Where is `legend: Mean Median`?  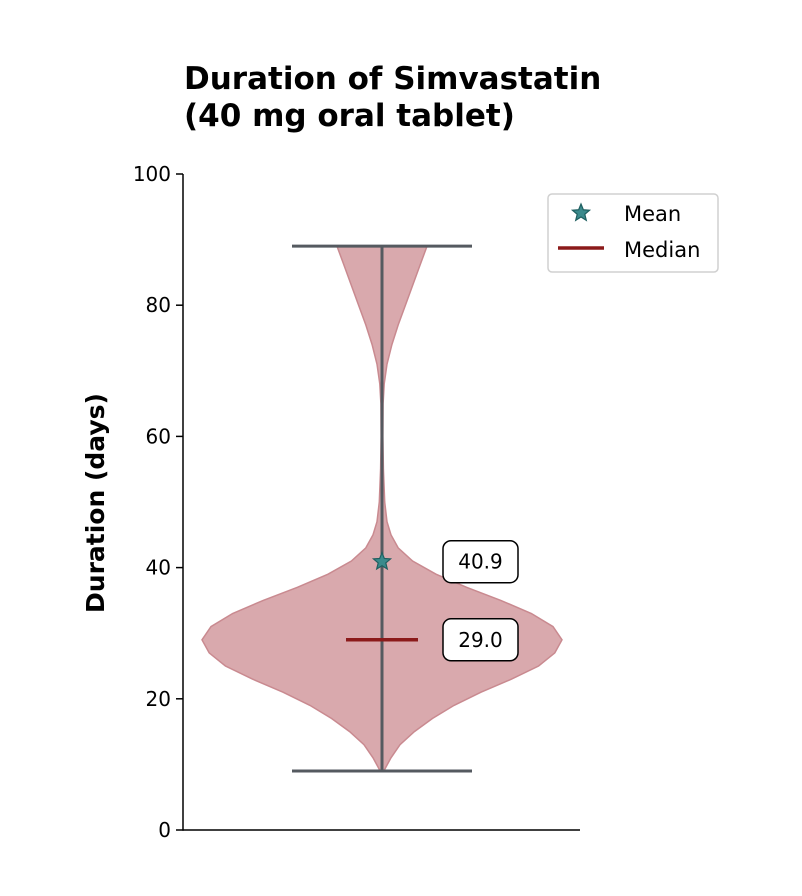
legend: Mean Median is located at coordinates (633, 233).